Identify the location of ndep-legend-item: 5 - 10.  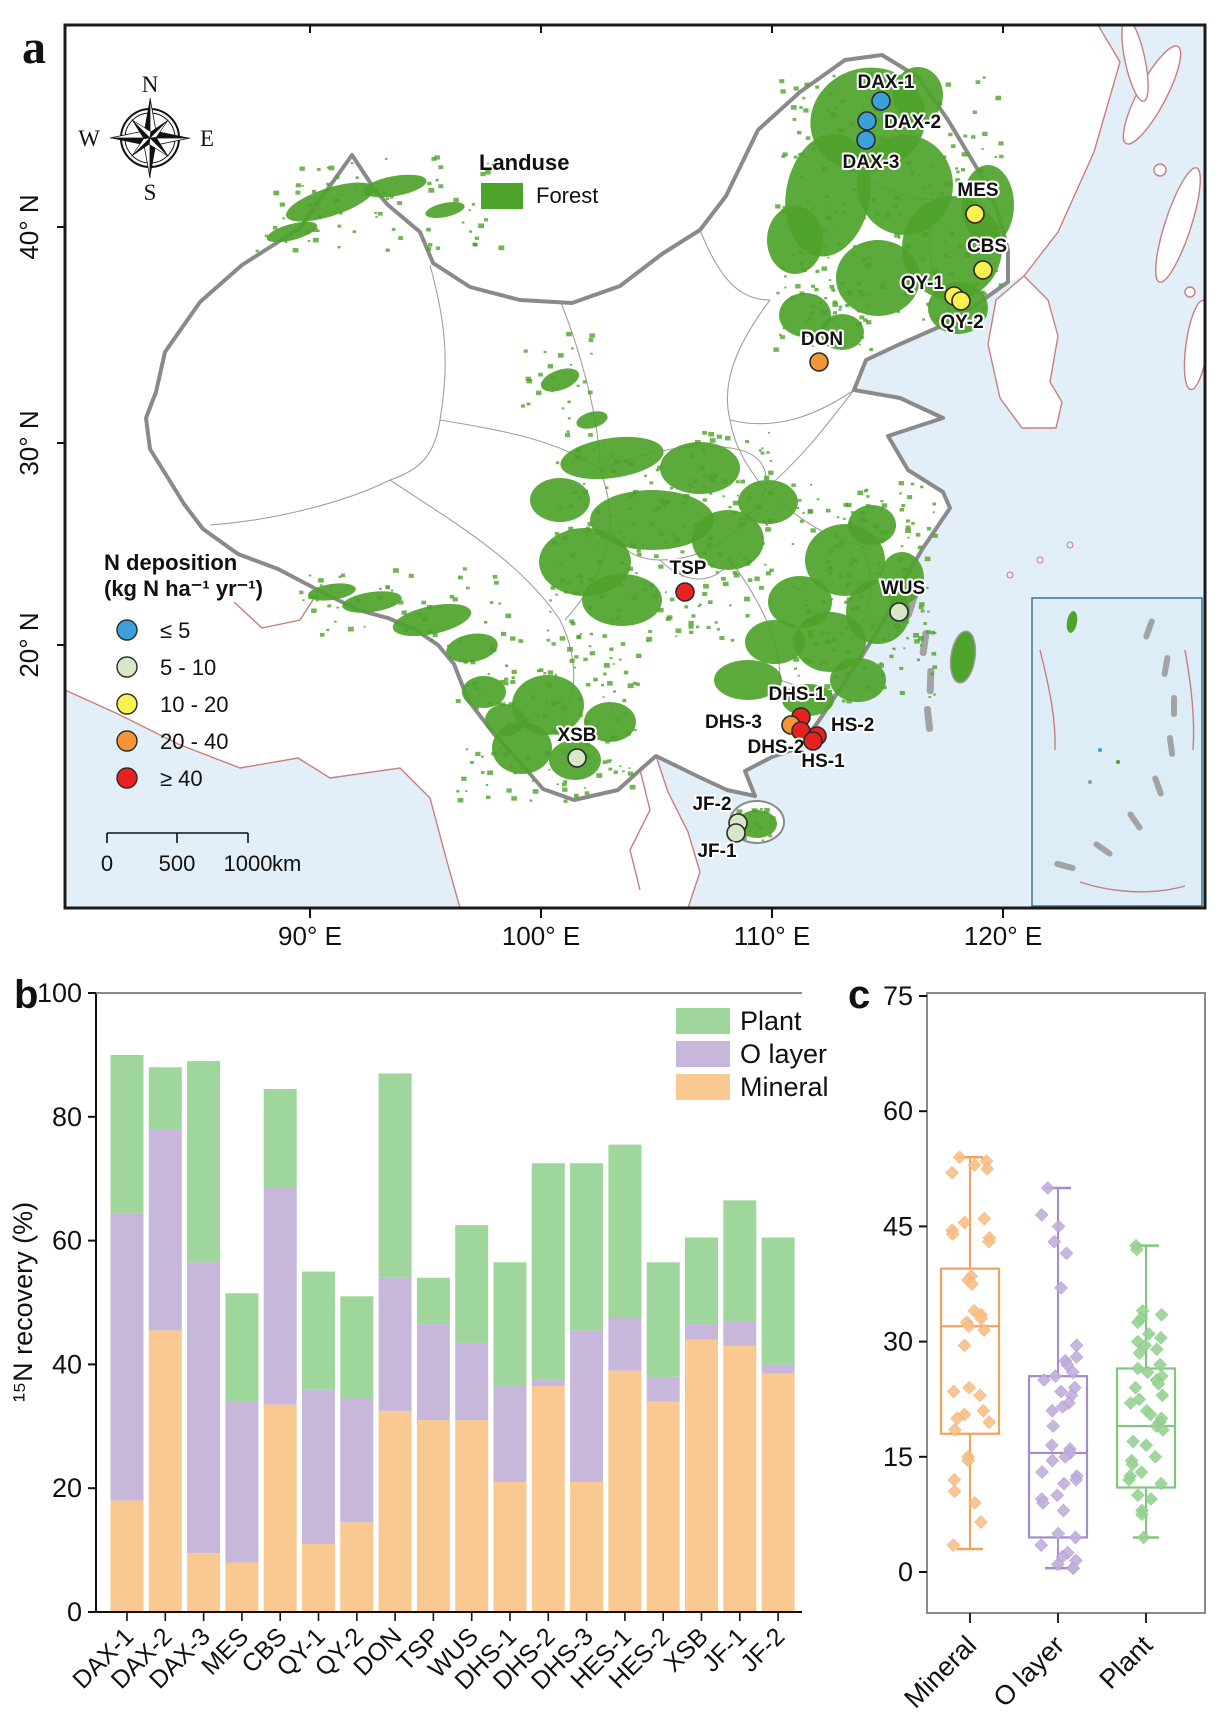
(166, 667).